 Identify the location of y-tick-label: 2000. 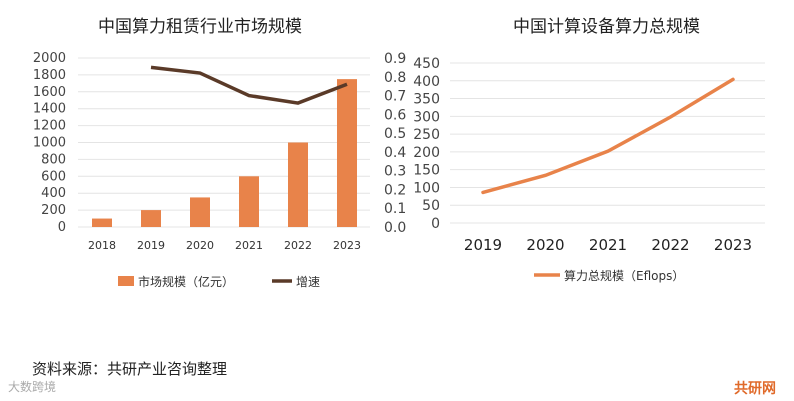
(49, 58).